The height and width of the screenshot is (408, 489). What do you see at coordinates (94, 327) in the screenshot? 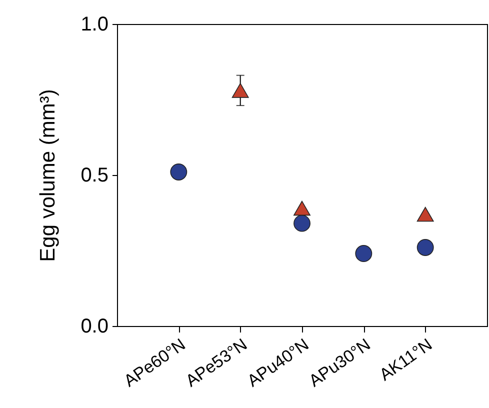
I see `y-tick-label: 0.0` at bounding box center [94, 327].